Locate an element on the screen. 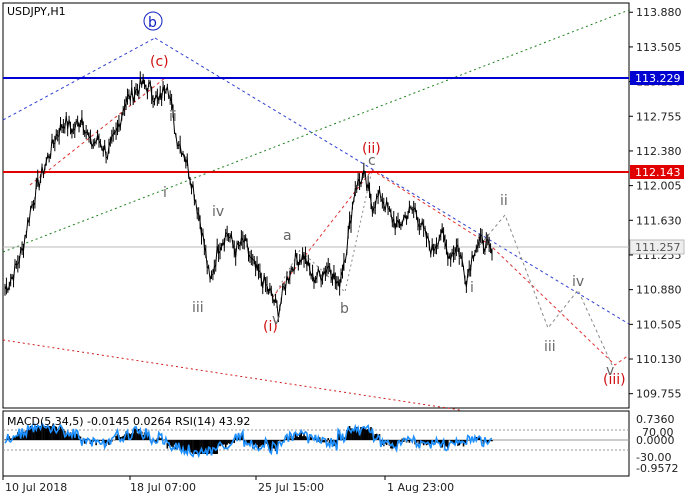  level-tag-blue-text: 113.229 is located at coordinates (658, 78).